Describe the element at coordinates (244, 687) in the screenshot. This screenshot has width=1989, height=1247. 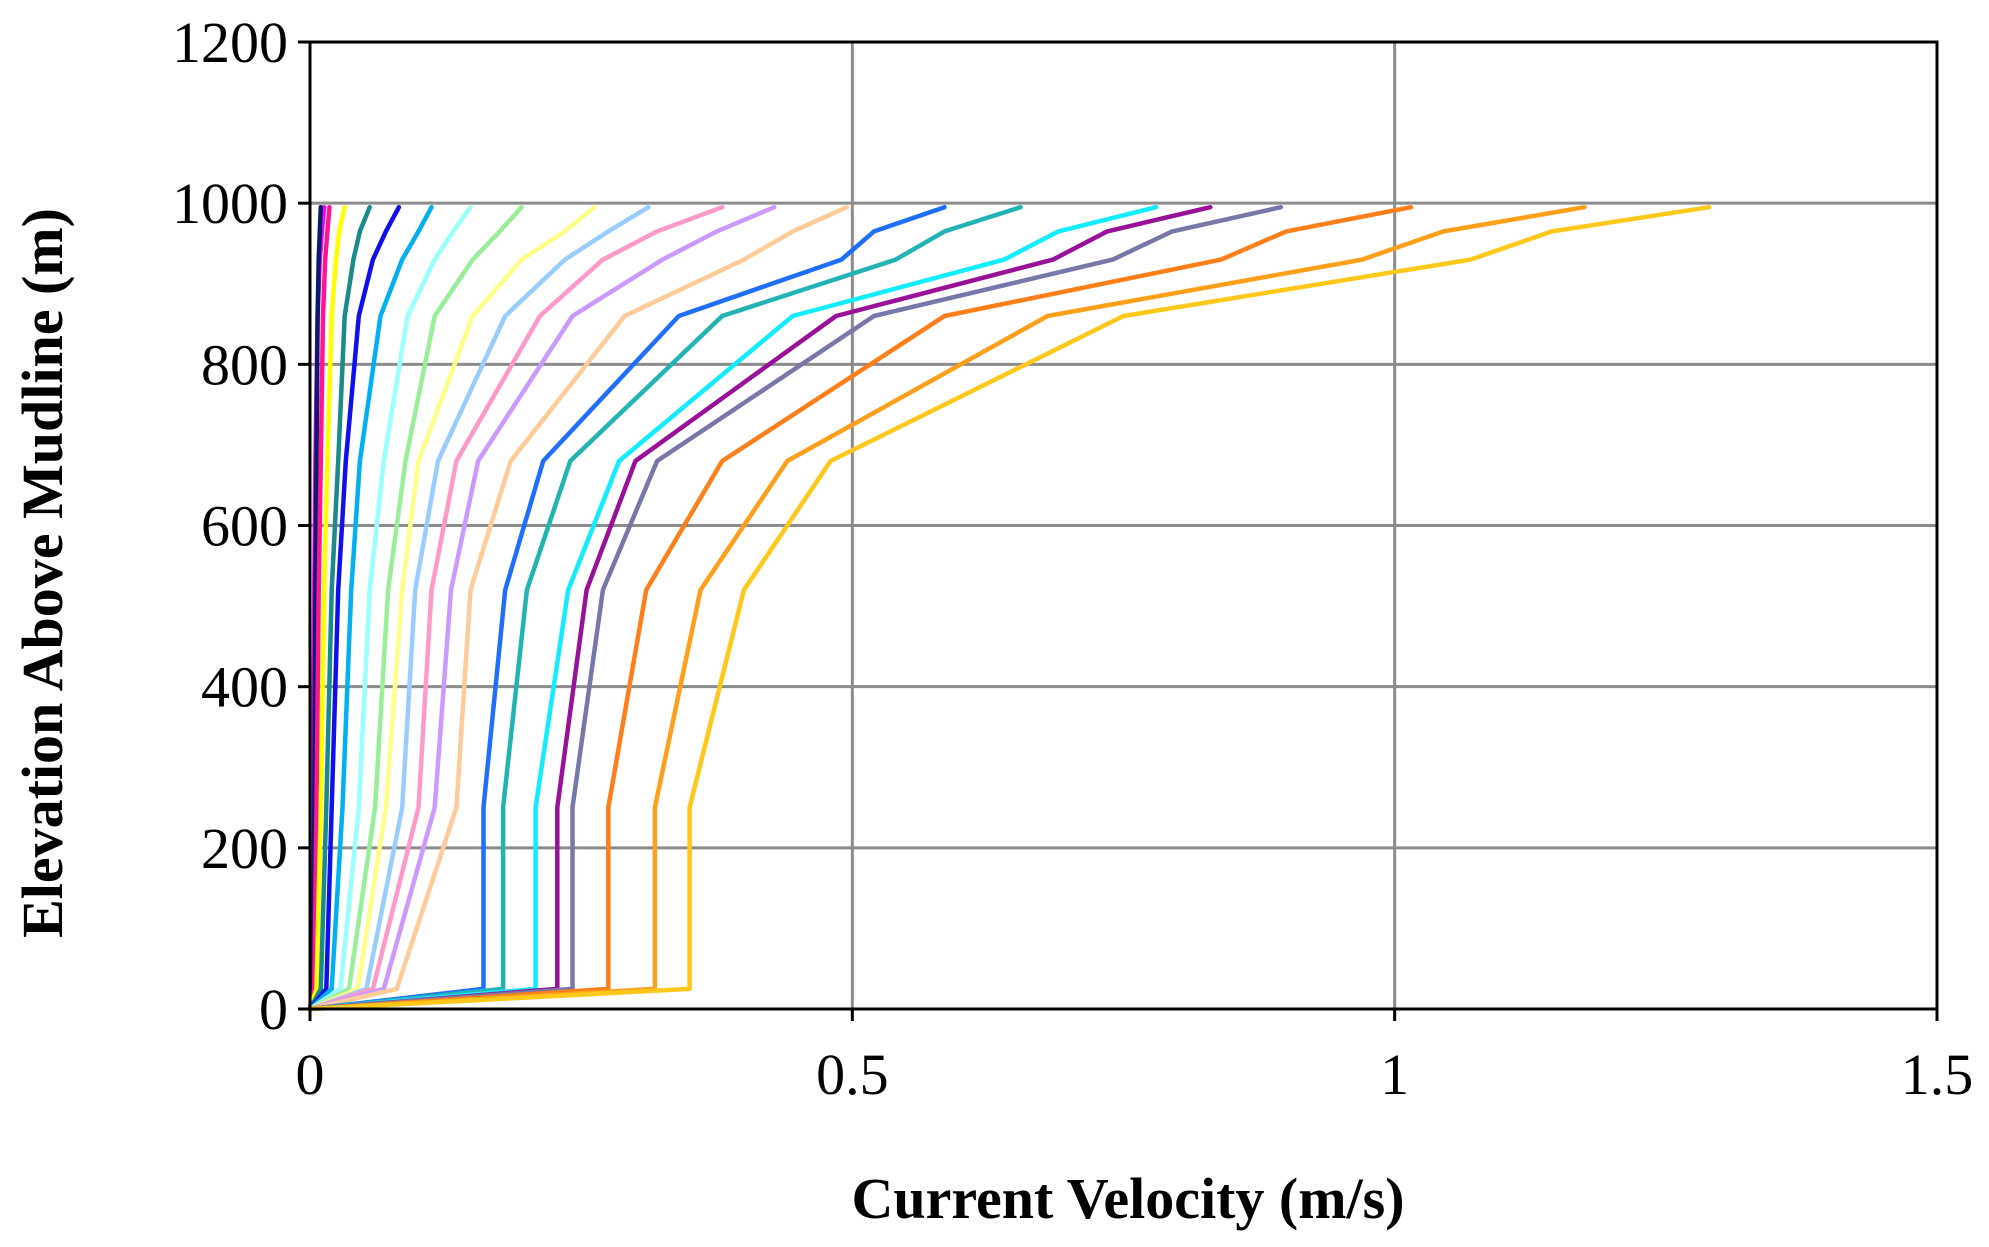
I see `y-tick-label: 400` at that location.